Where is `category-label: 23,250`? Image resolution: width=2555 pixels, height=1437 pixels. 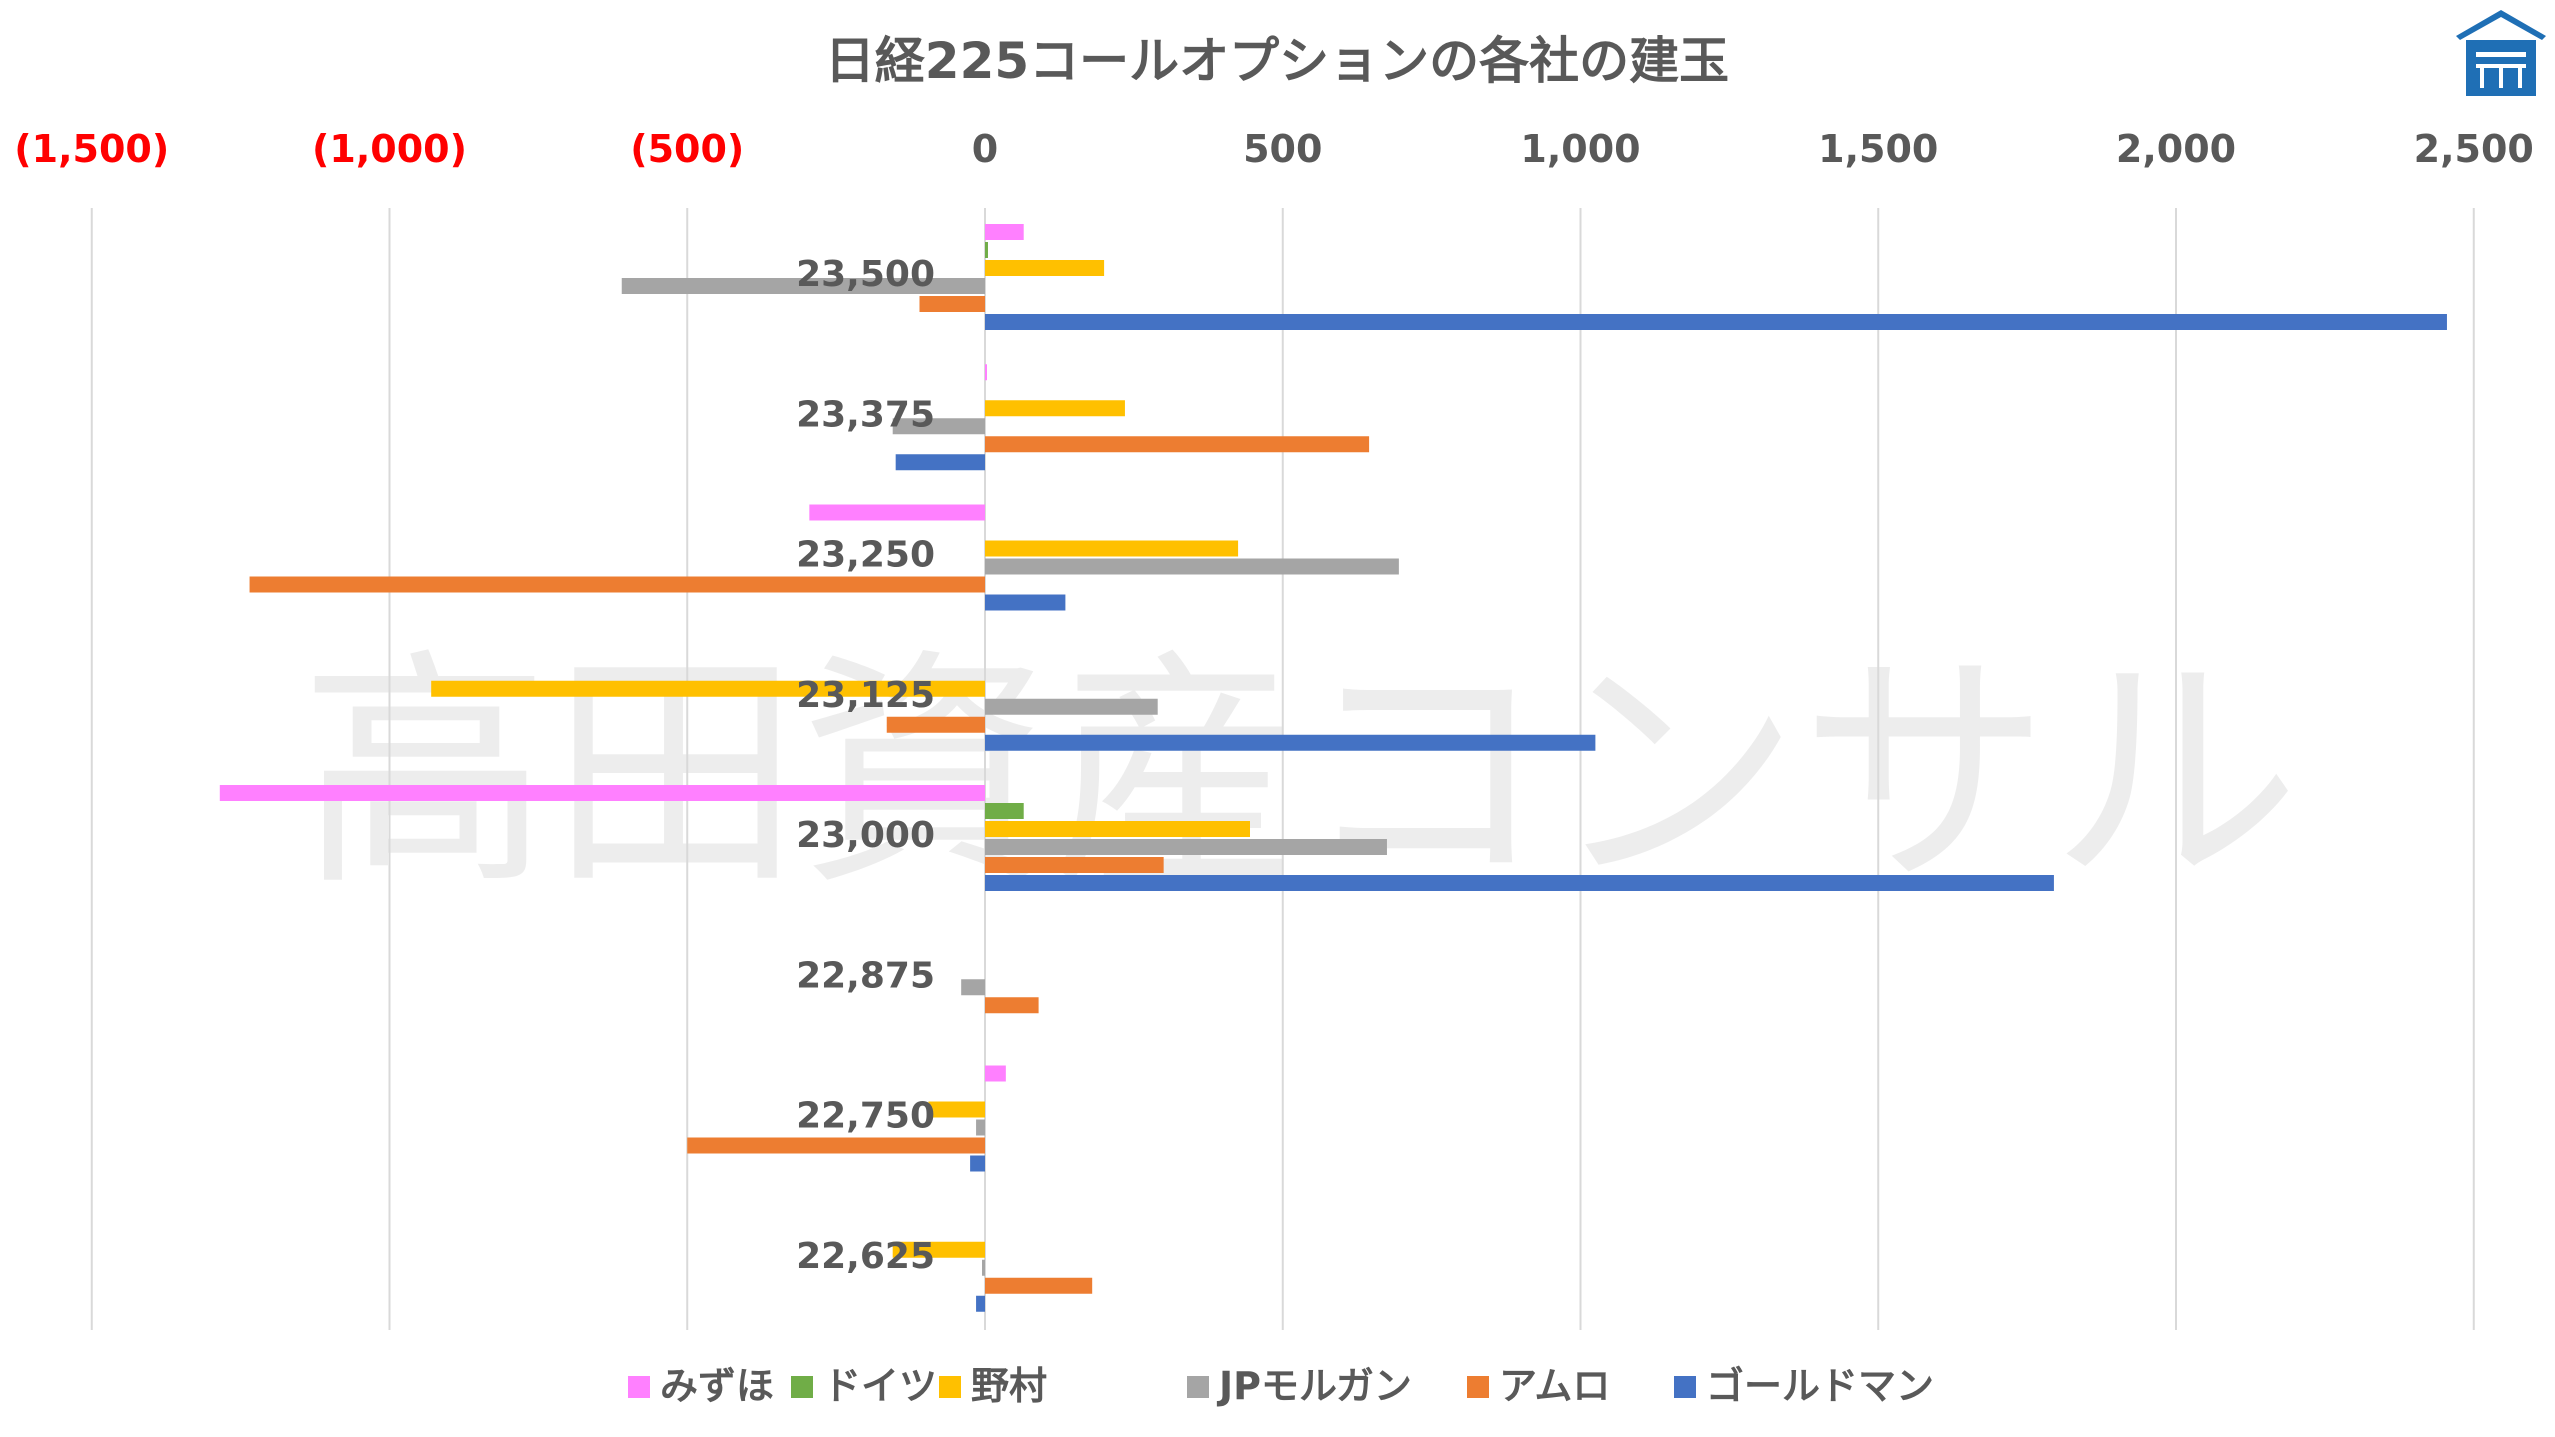
category-label: 23,250 is located at coordinates (865, 555).